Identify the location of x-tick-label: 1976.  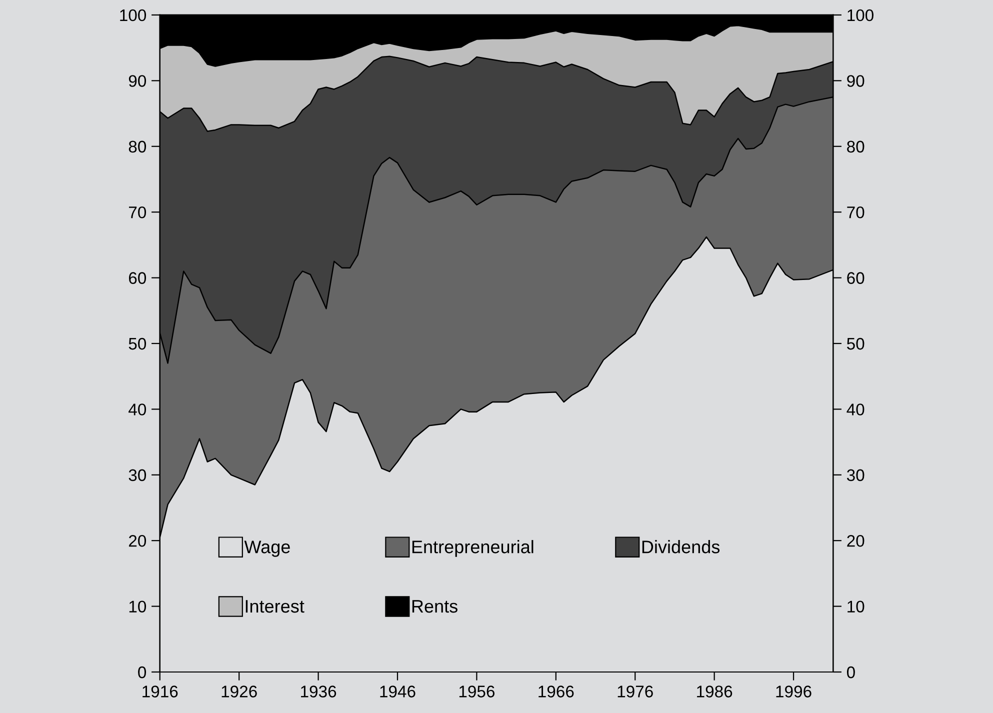
(635, 692).